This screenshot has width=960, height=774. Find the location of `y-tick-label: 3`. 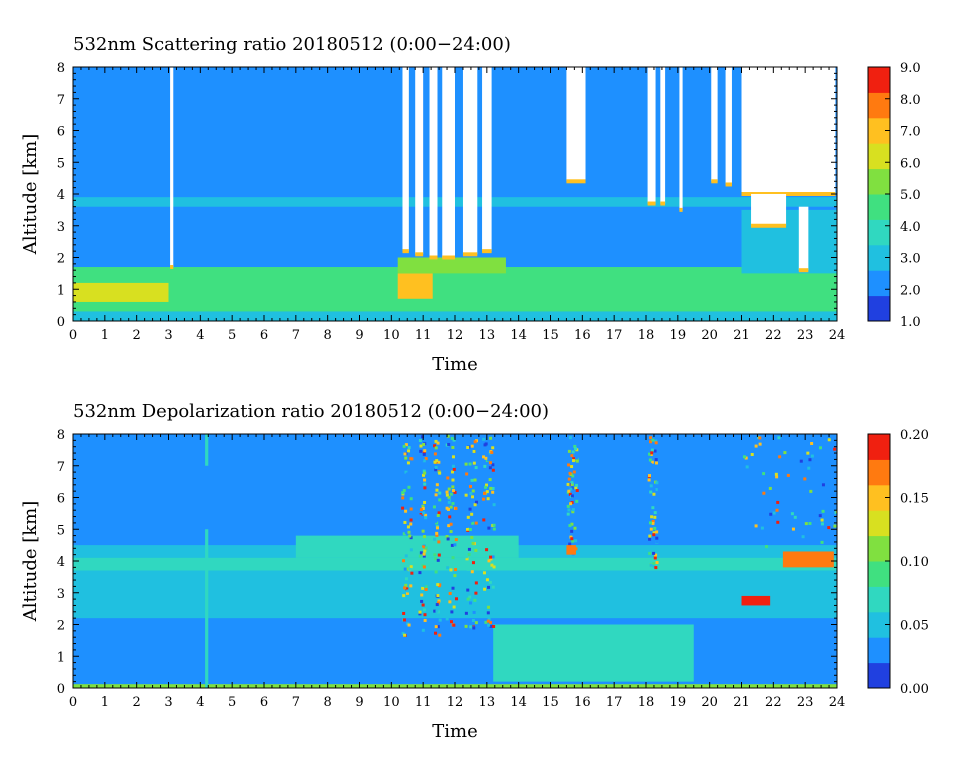

y-tick-label: 3 is located at coordinates (61, 594).